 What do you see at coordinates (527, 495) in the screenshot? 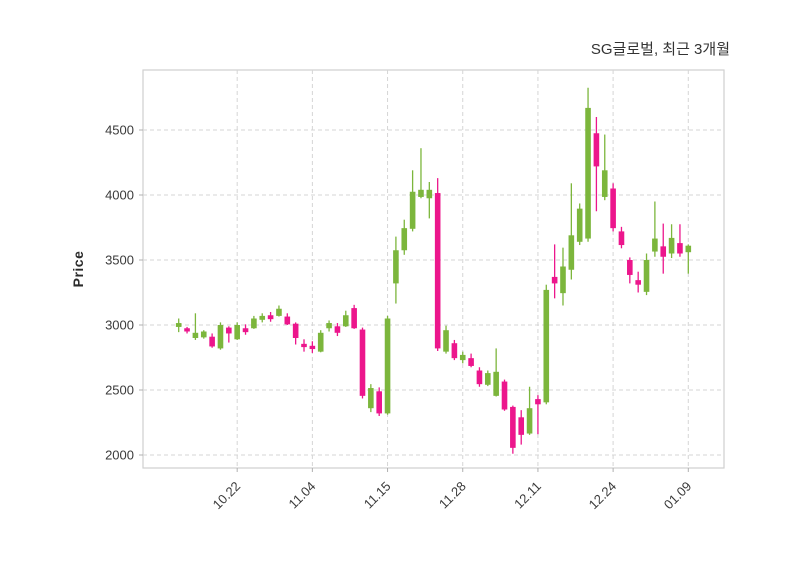
I see `x-tick-label: 12.11` at bounding box center [527, 495].